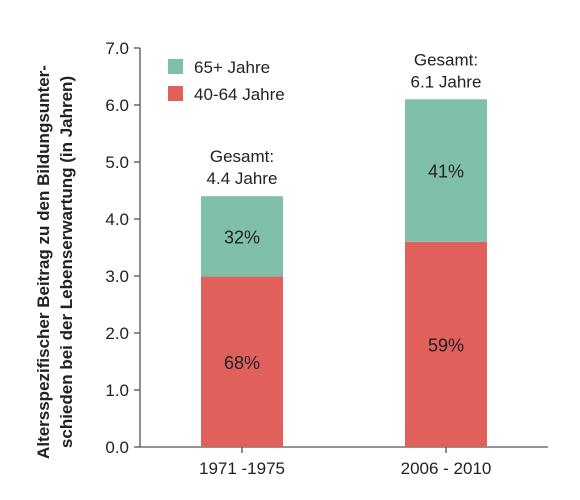 This screenshot has height=500, width=580. I want to click on legend: 65+ Jahre 40-64 Jahre, so click(226, 81).